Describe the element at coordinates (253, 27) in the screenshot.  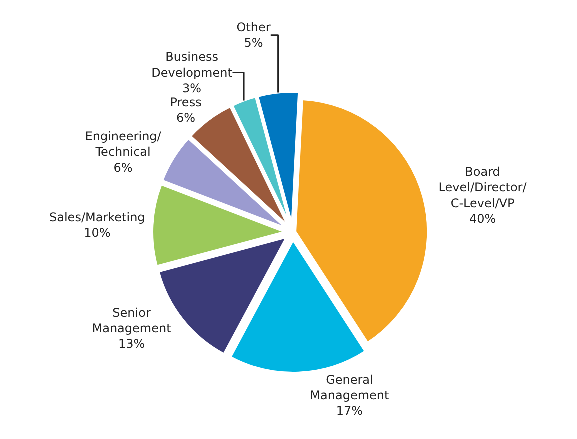
I see `slice-label: Other` at that location.